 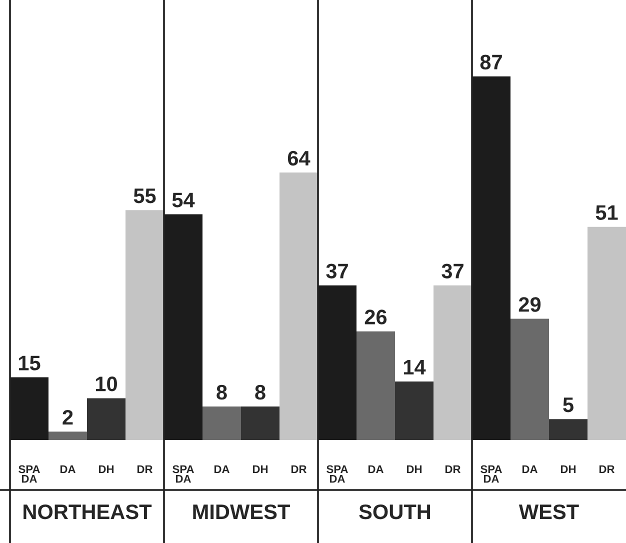 What do you see at coordinates (241, 512) in the screenshot?
I see `x-tick-label: MIDWEST` at bounding box center [241, 512].